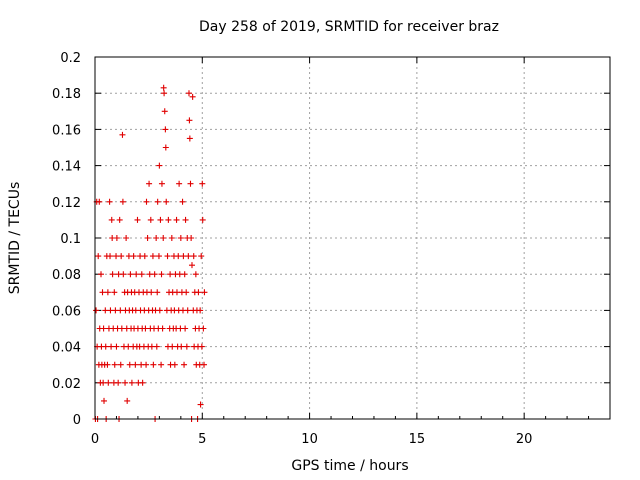  What do you see at coordinates (66, 167) in the screenshot?
I see `y-tick-label: 0.14` at bounding box center [66, 167].